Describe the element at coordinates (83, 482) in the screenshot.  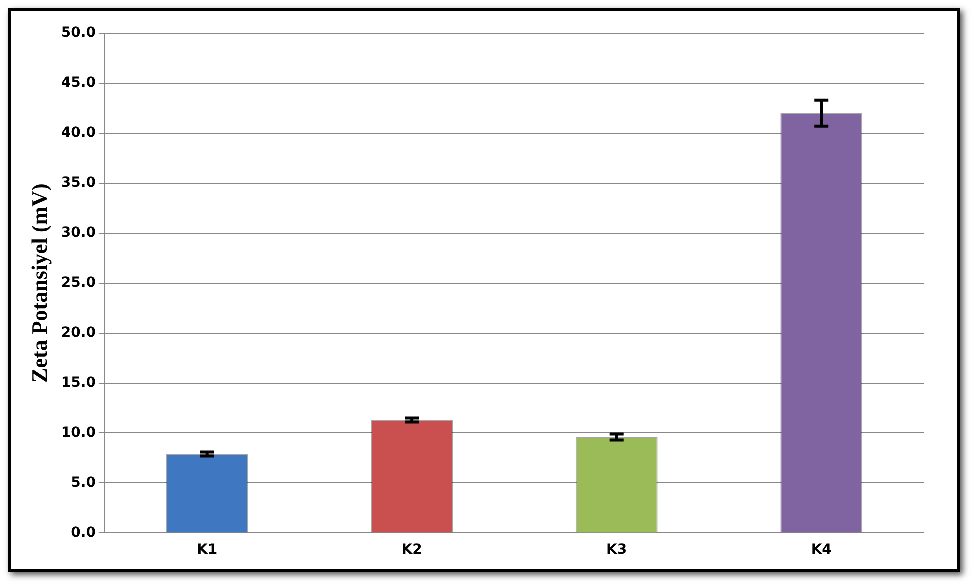
I see `y-tick-label: 5.0` at that location.